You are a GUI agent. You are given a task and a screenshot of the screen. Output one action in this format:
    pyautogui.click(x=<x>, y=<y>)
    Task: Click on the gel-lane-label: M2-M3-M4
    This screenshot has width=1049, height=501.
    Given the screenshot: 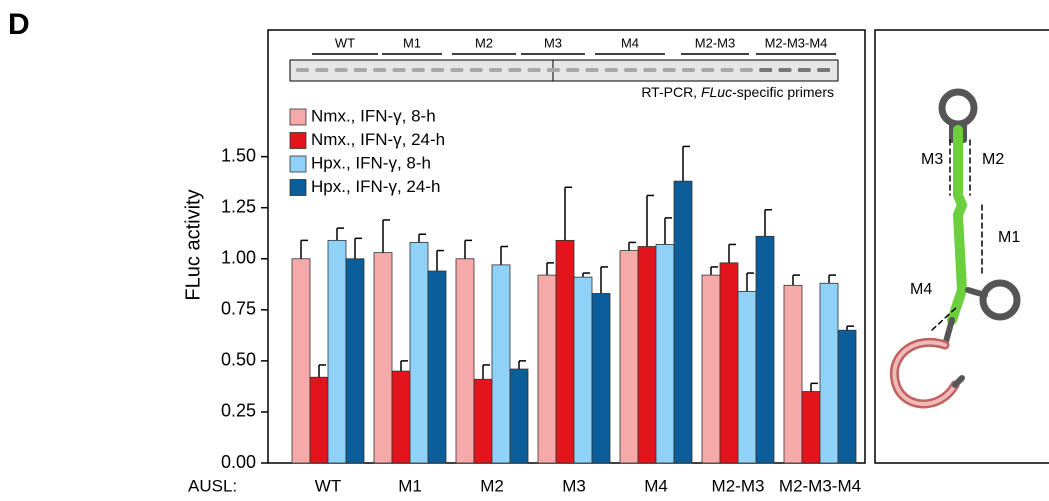 What is the action you would take?
    pyautogui.click(x=796, y=42)
    